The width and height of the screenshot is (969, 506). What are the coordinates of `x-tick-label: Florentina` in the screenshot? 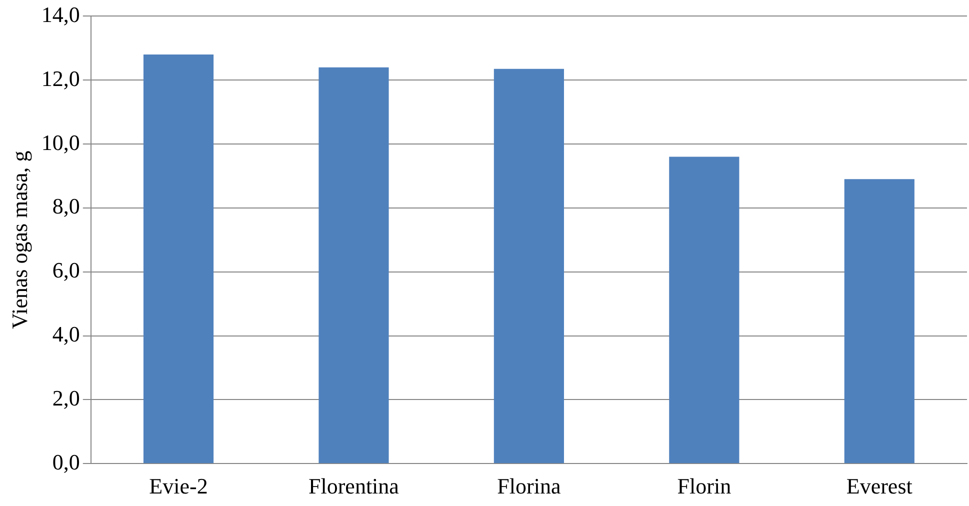 It's located at (354, 486).